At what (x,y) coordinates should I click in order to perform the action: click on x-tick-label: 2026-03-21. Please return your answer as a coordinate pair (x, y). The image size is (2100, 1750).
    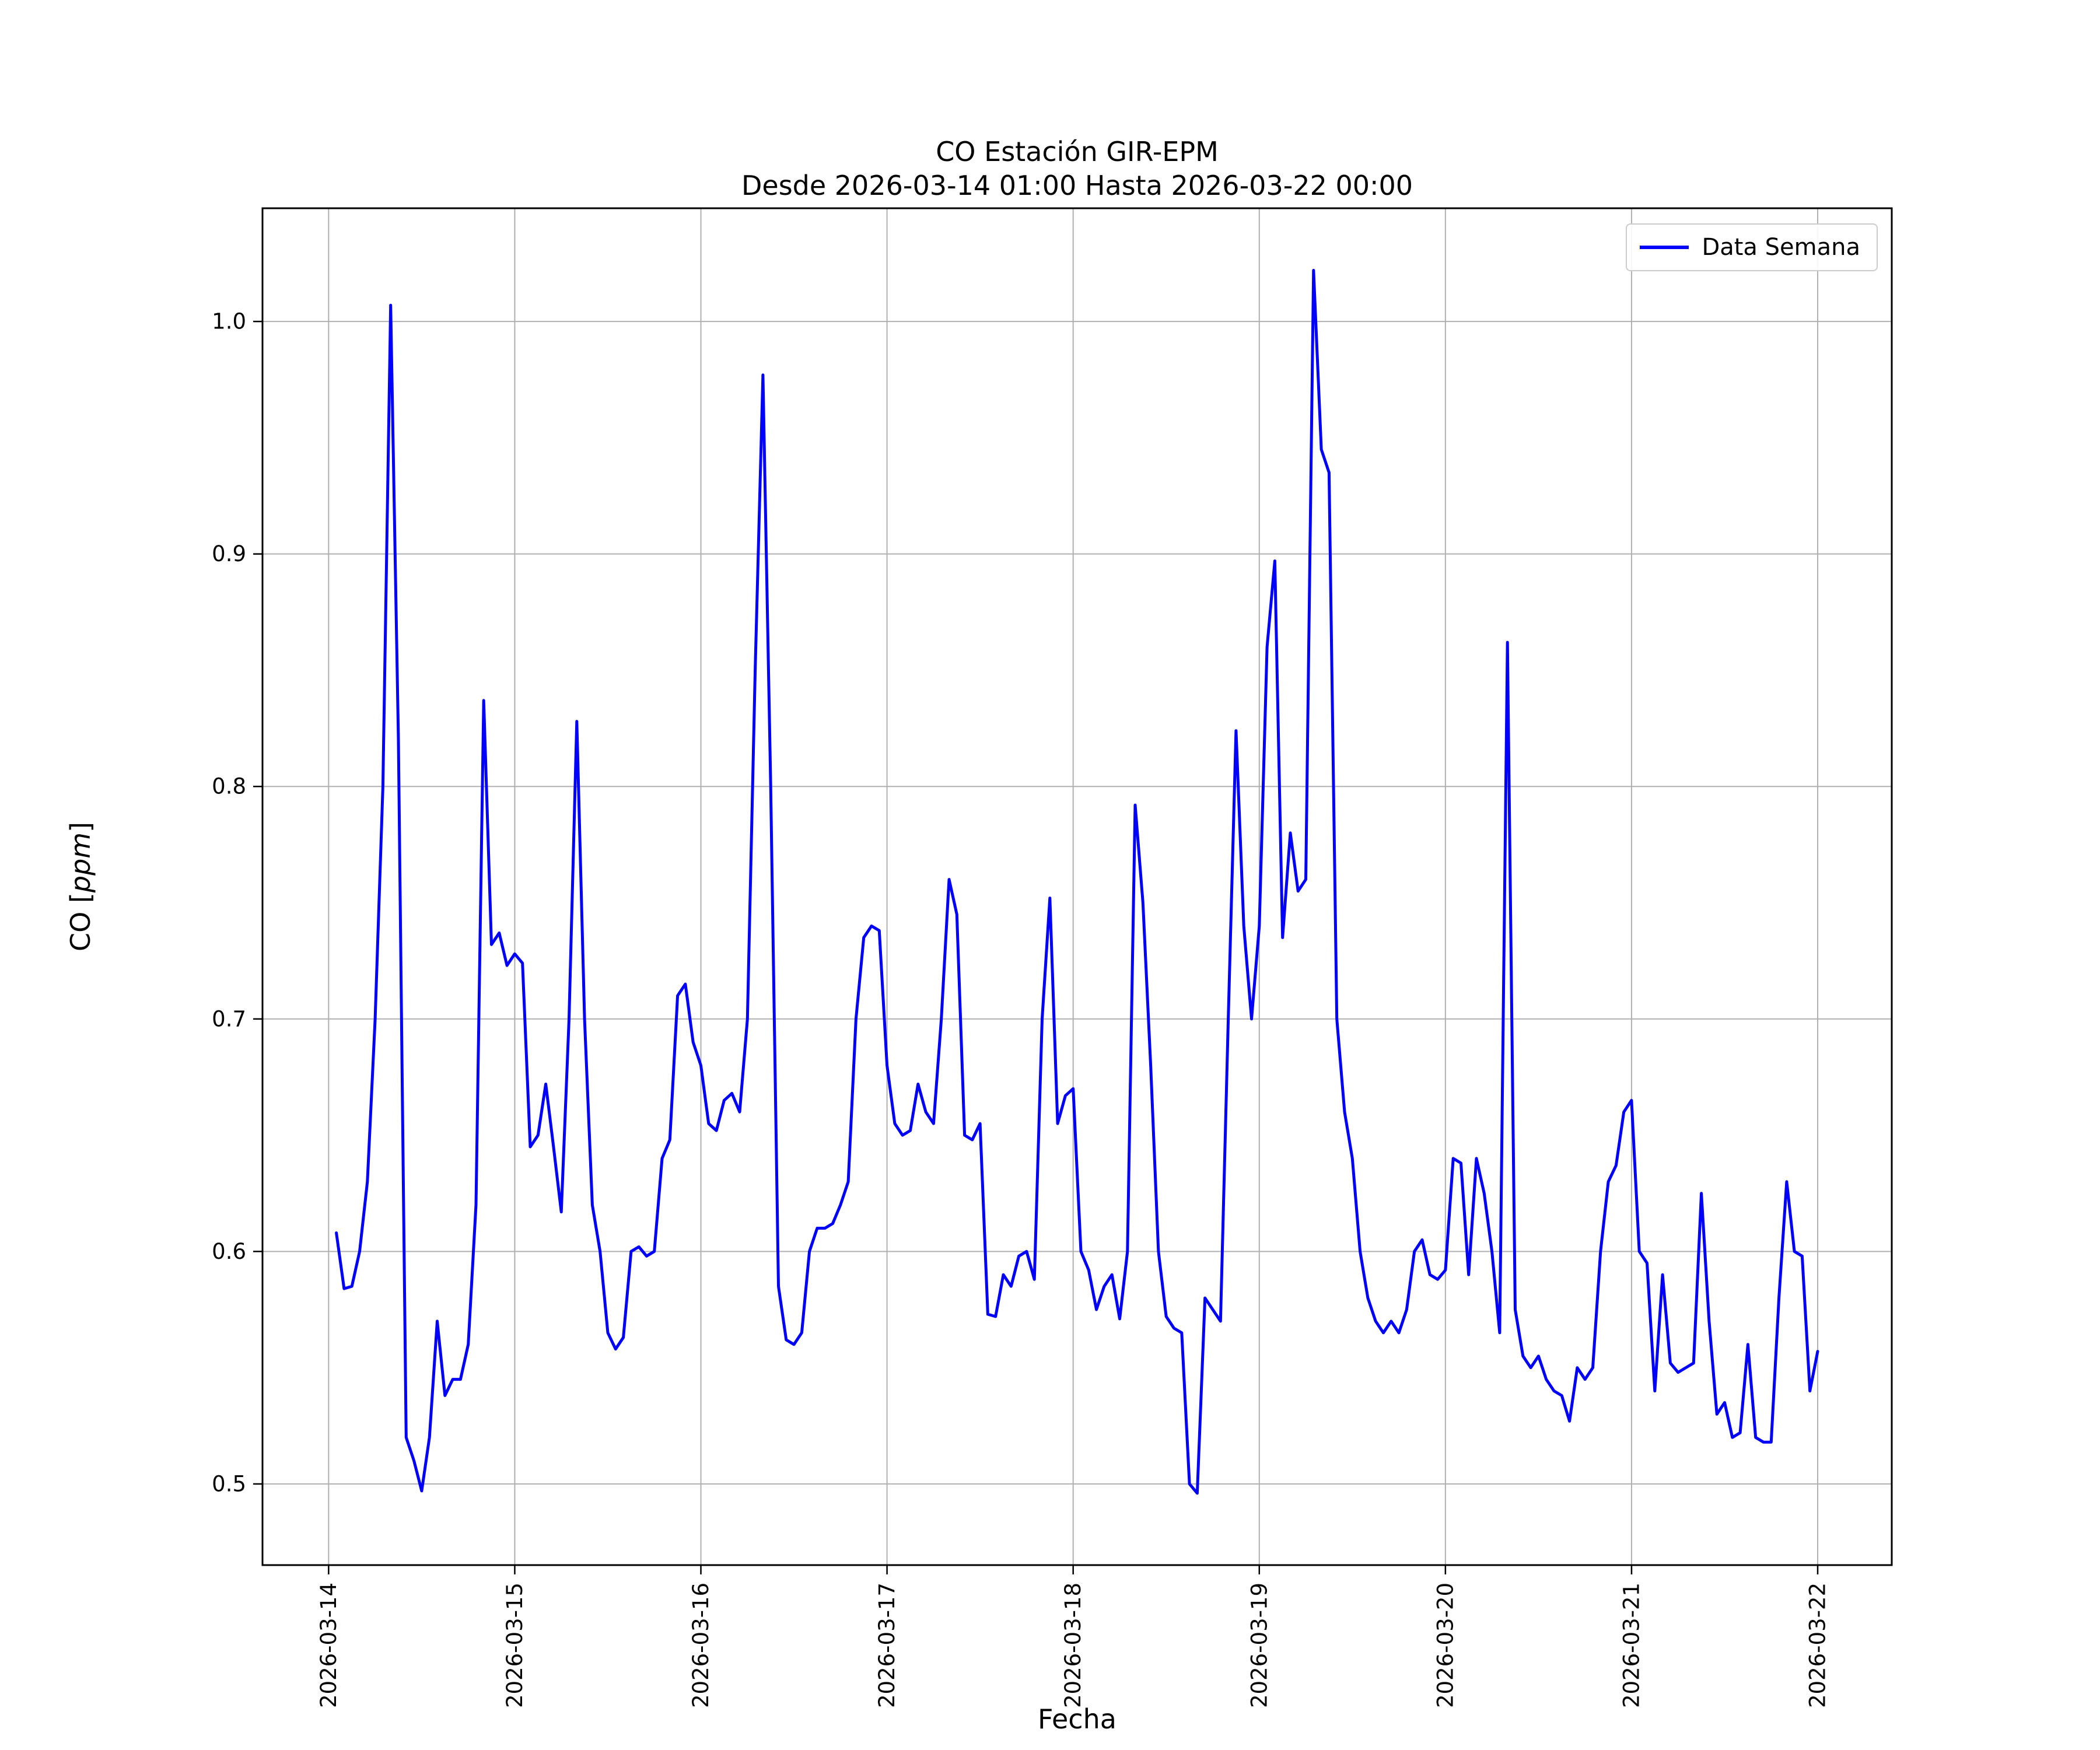
    Looking at the image, I should click on (1631, 1645).